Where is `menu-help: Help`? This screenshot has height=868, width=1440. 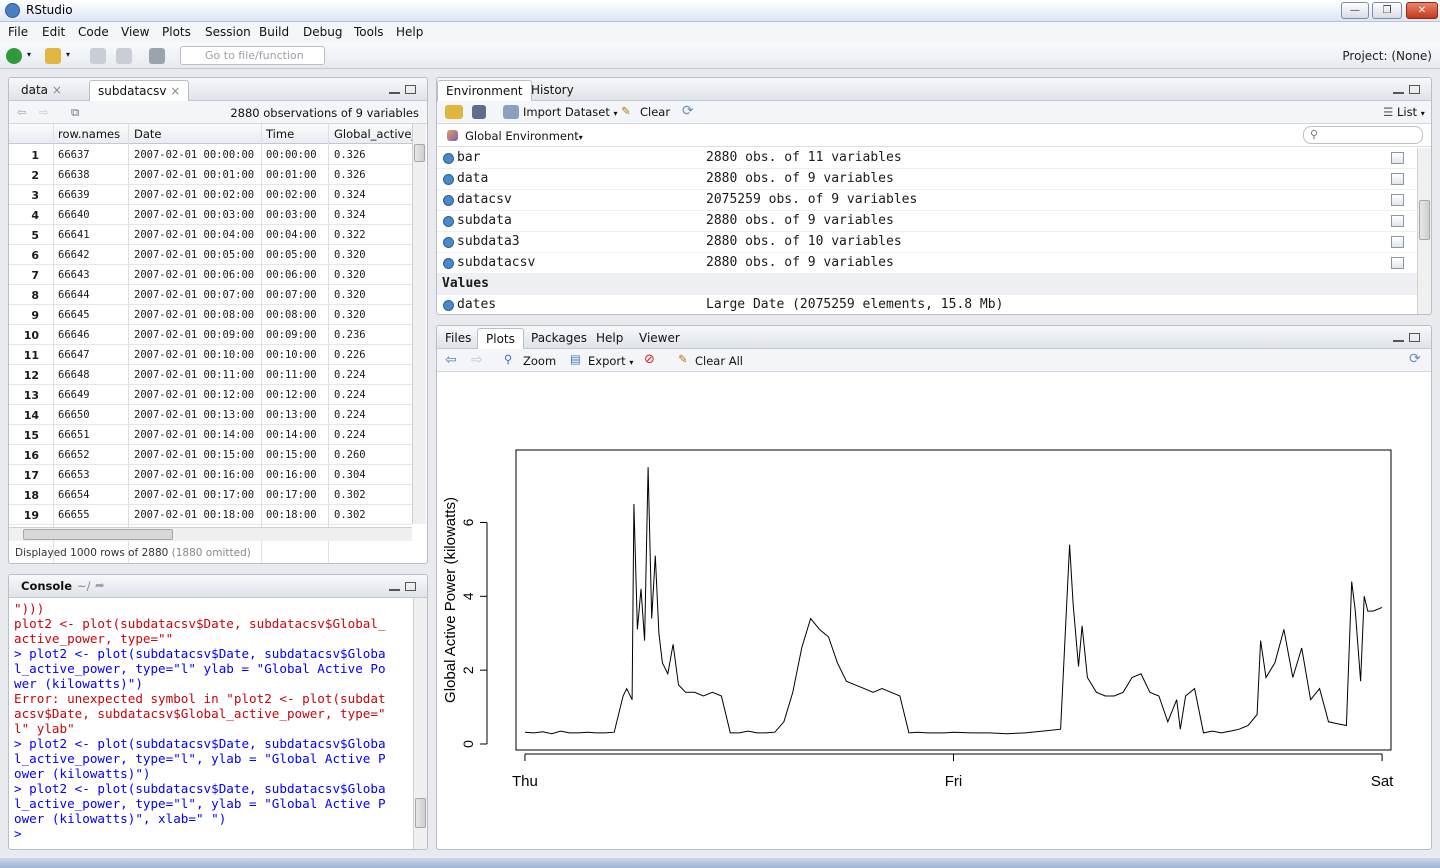 menu-help: Help is located at coordinates (410, 32).